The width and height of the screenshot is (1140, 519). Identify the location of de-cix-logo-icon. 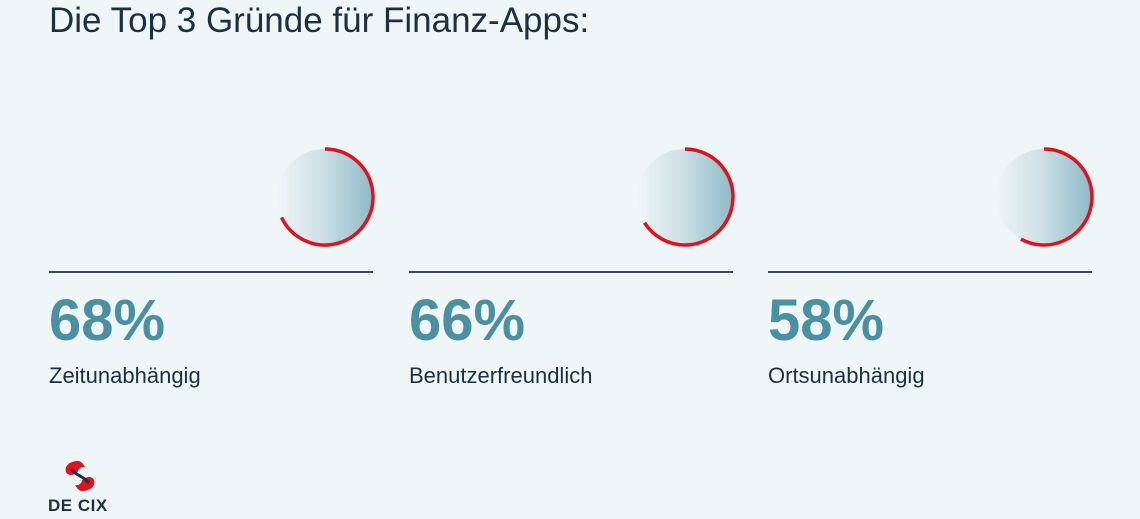
(80, 476).